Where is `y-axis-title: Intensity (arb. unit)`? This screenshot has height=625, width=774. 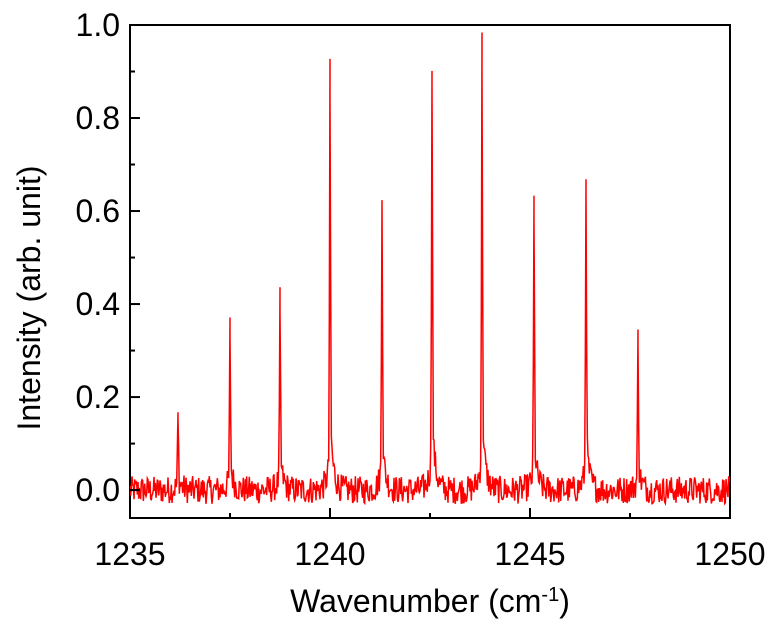
y-axis-title: Intensity (arb. unit) is located at coordinates (29, 298).